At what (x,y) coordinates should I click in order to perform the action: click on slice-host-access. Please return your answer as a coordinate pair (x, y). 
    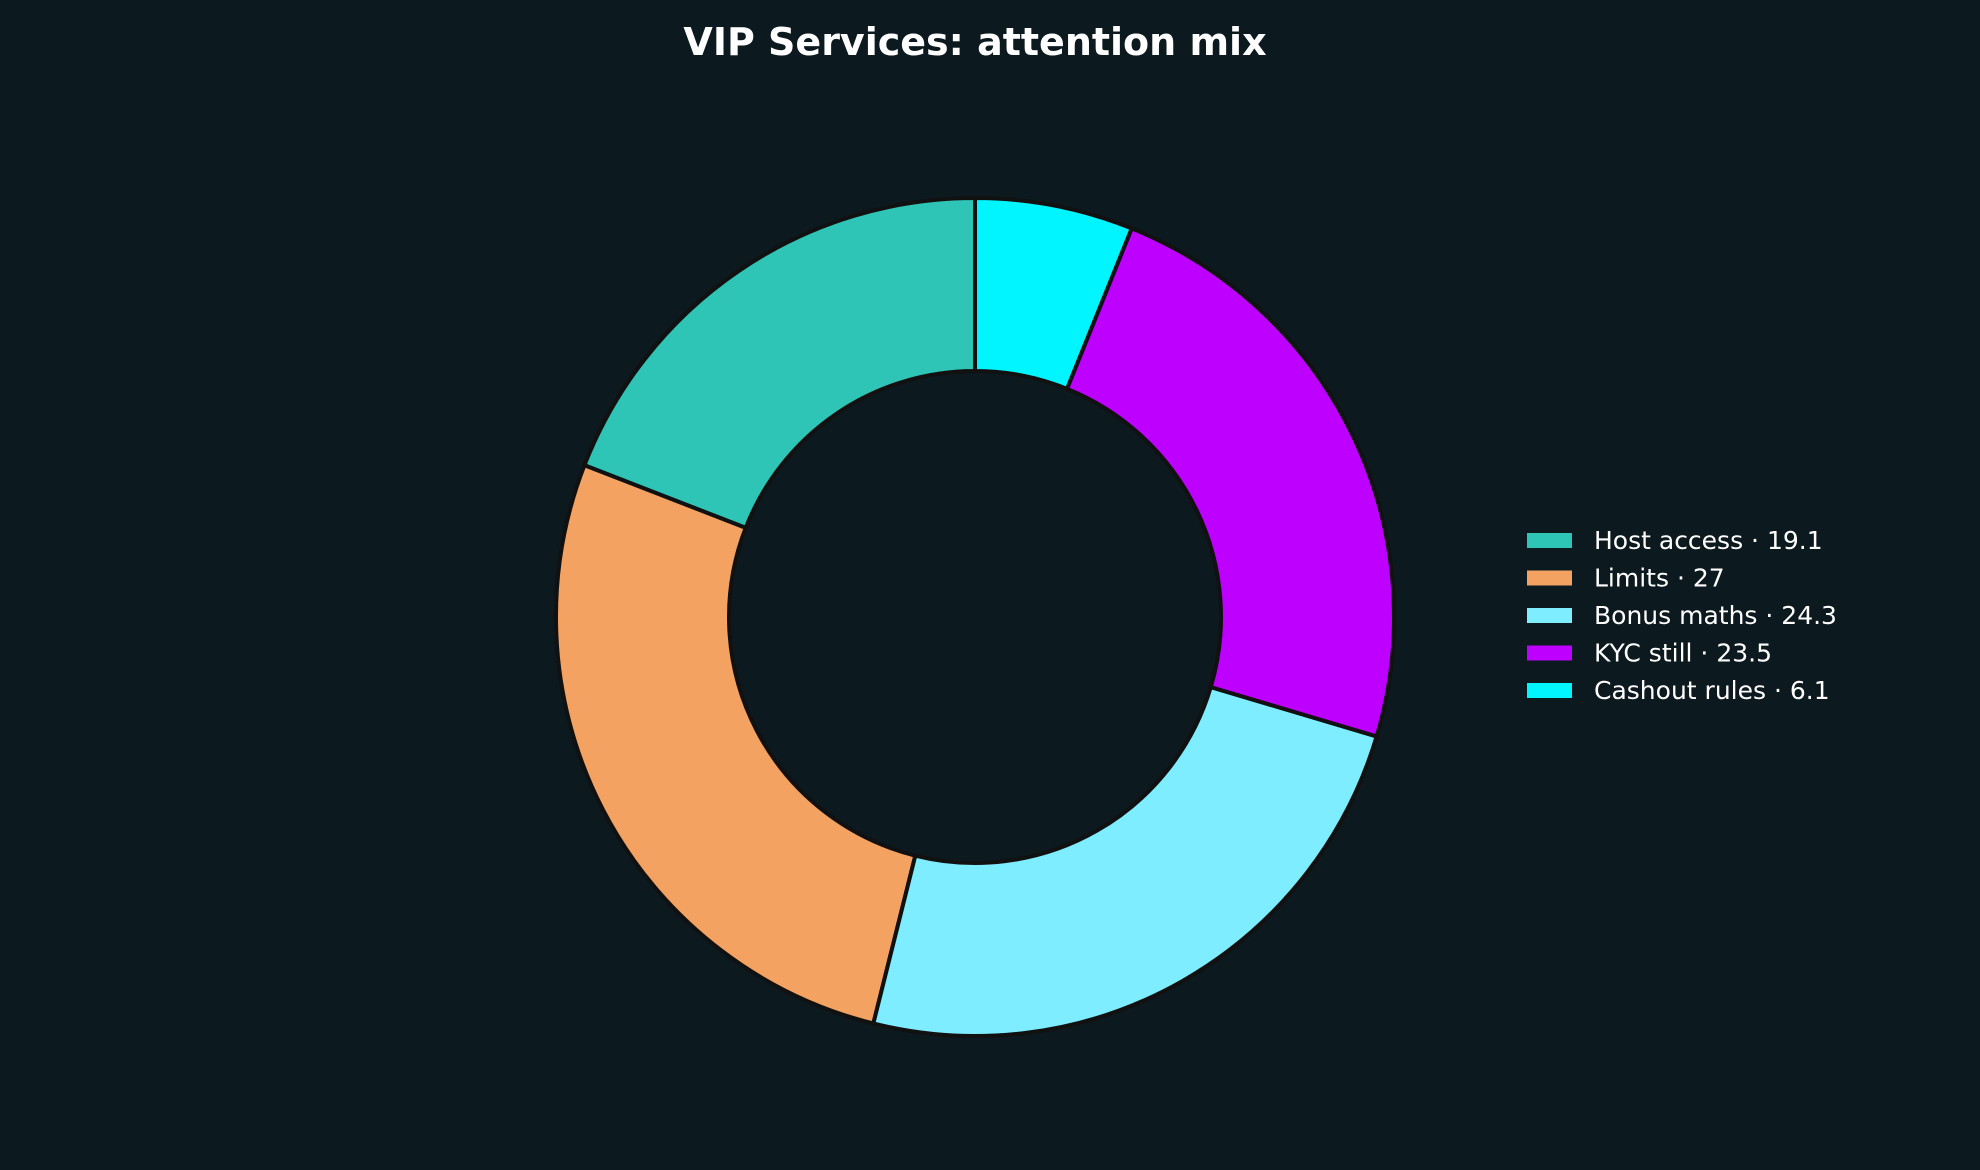
    Looking at the image, I should click on (779, 363).